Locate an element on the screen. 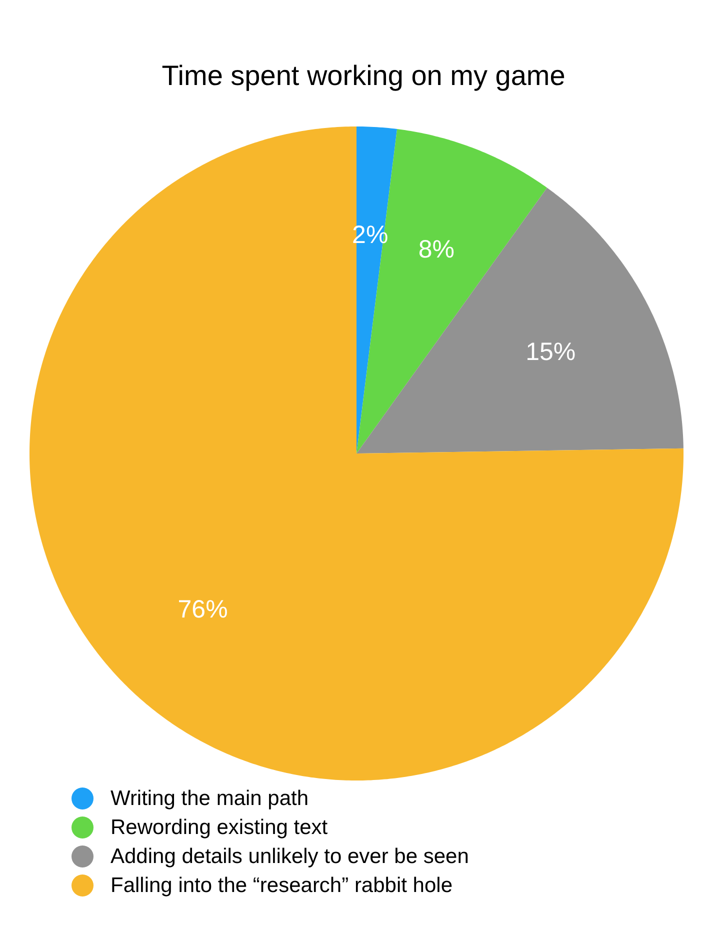 This screenshot has height=928, width=726. legend-label: Writing the main path is located at coordinates (209, 798).